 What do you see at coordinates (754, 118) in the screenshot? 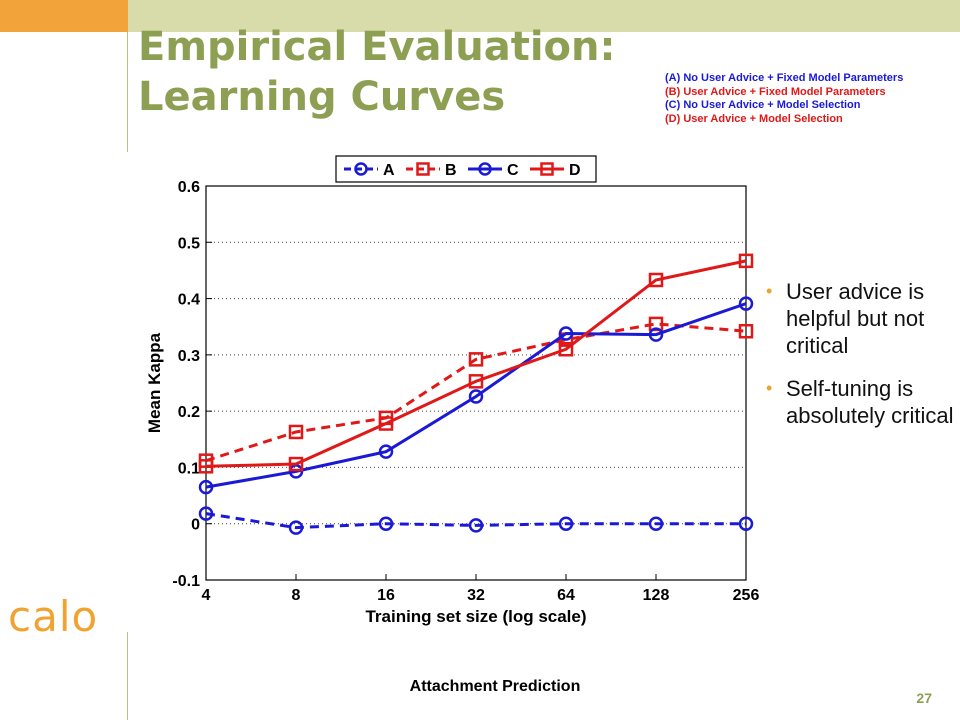
I see `series-note-d: (D) User Advice + Model Selection` at bounding box center [754, 118].